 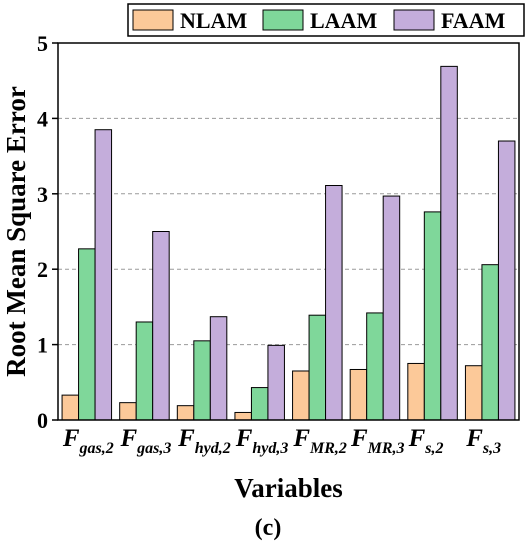 What do you see at coordinates (42, 269) in the screenshot?
I see `y-tick-label-2: 2` at bounding box center [42, 269].